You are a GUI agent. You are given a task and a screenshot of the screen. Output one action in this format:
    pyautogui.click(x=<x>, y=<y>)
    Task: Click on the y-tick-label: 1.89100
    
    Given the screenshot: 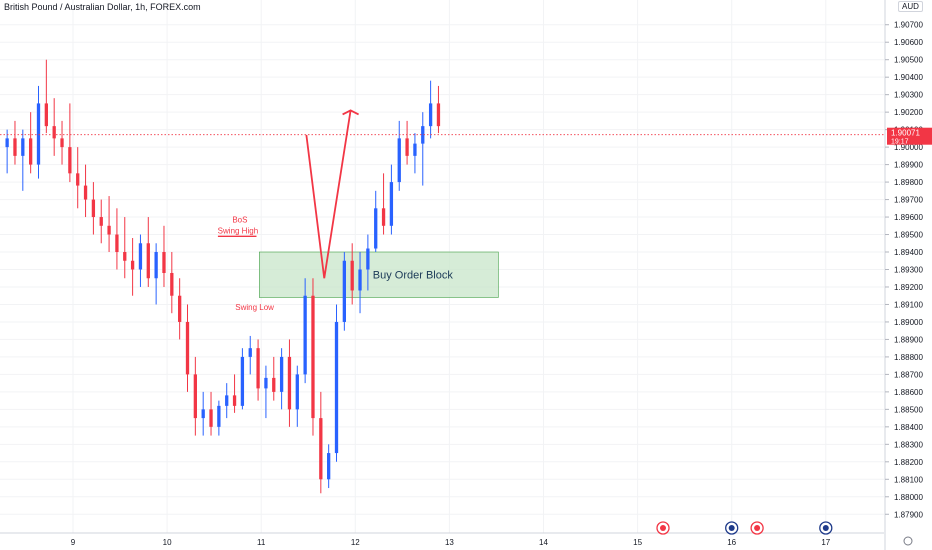 What is the action you would take?
    pyautogui.click(x=908, y=304)
    